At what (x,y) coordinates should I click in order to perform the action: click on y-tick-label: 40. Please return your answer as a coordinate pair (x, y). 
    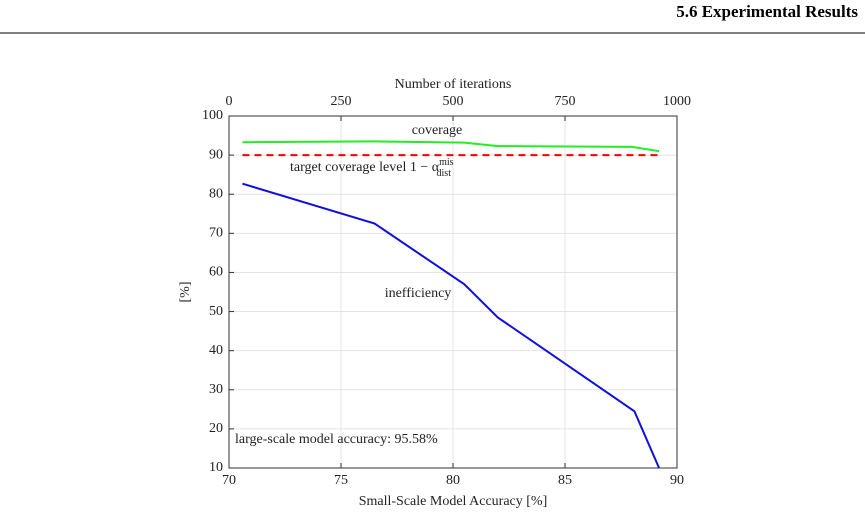
    Looking at the image, I should click on (216, 350).